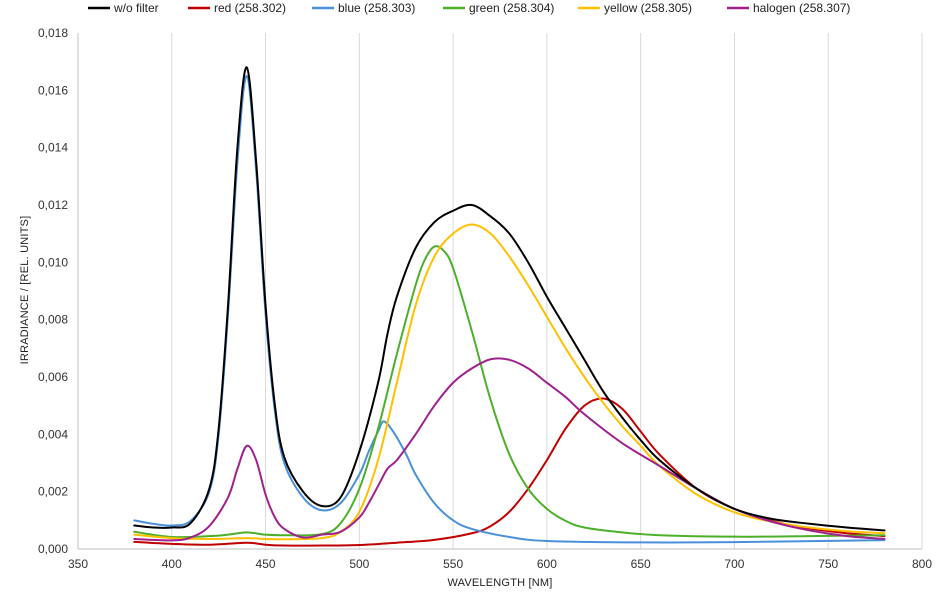  What do you see at coordinates (266, 564) in the screenshot?
I see `x-tick-label: 450` at bounding box center [266, 564].